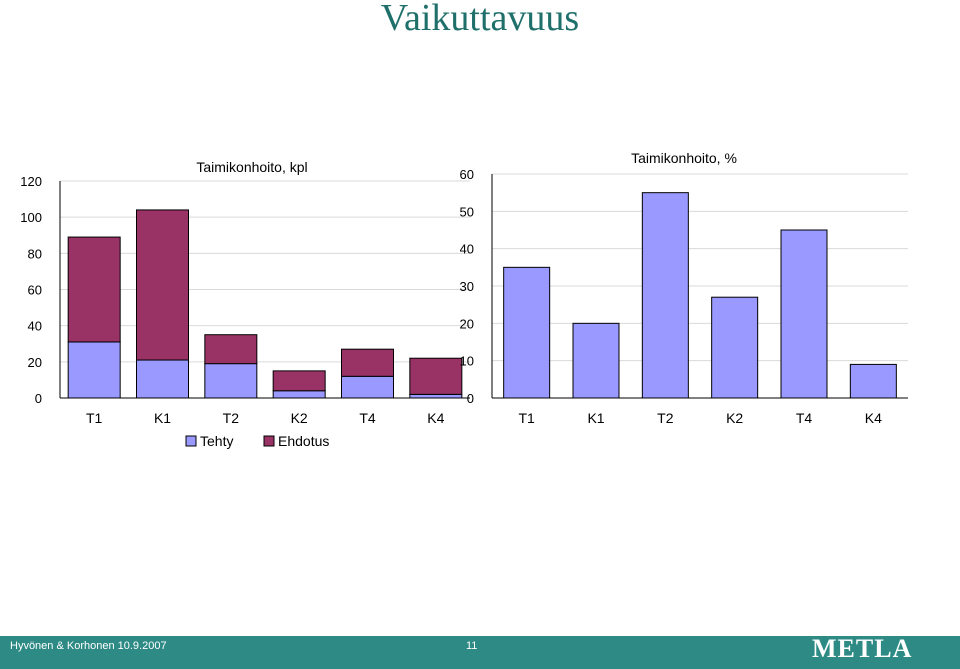  I want to click on bar-ehdotus-k2, so click(299, 381).